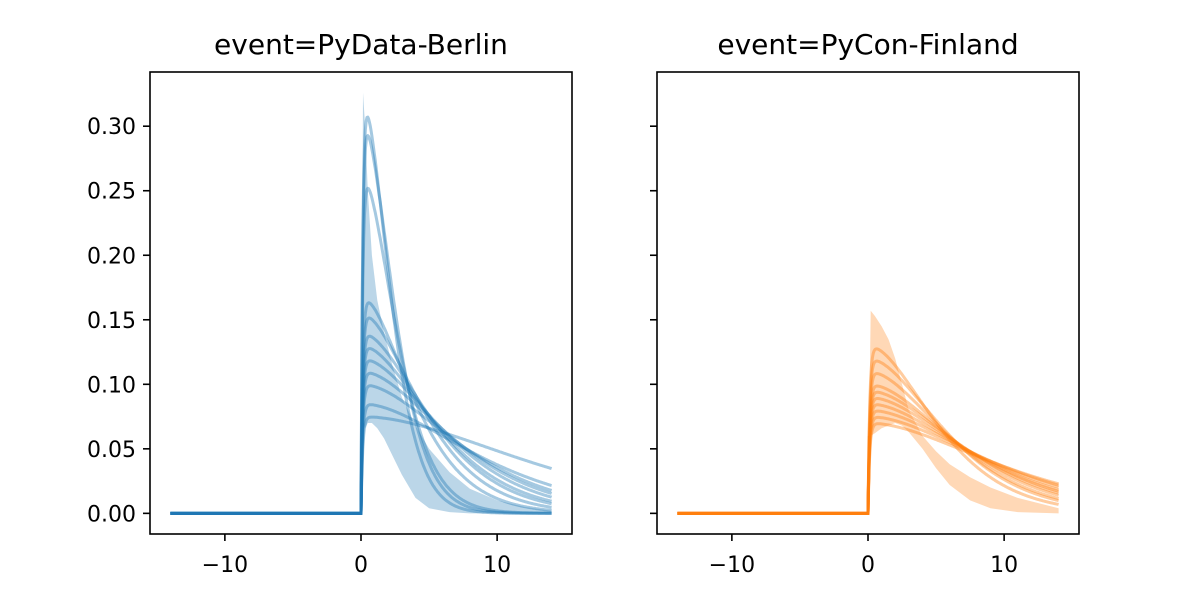 This screenshot has width=1200, height=600. What do you see at coordinates (361, 44) in the screenshot?
I see `panel-title: event=PyData-Berlin` at bounding box center [361, 44].